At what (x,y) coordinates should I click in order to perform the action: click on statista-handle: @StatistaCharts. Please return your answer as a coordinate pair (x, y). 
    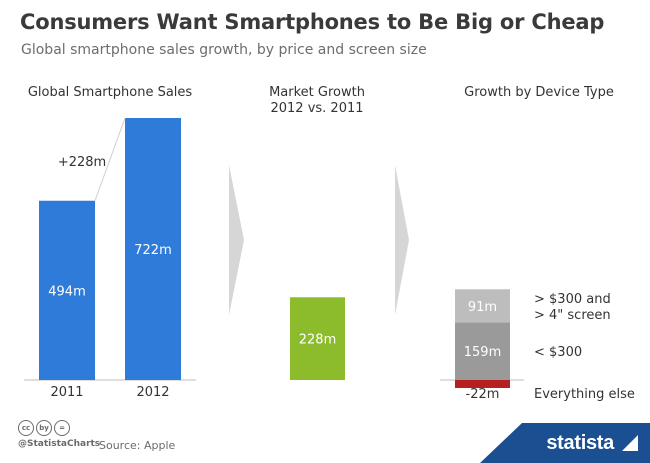
    Looking at the image, I should click on (59, 444).